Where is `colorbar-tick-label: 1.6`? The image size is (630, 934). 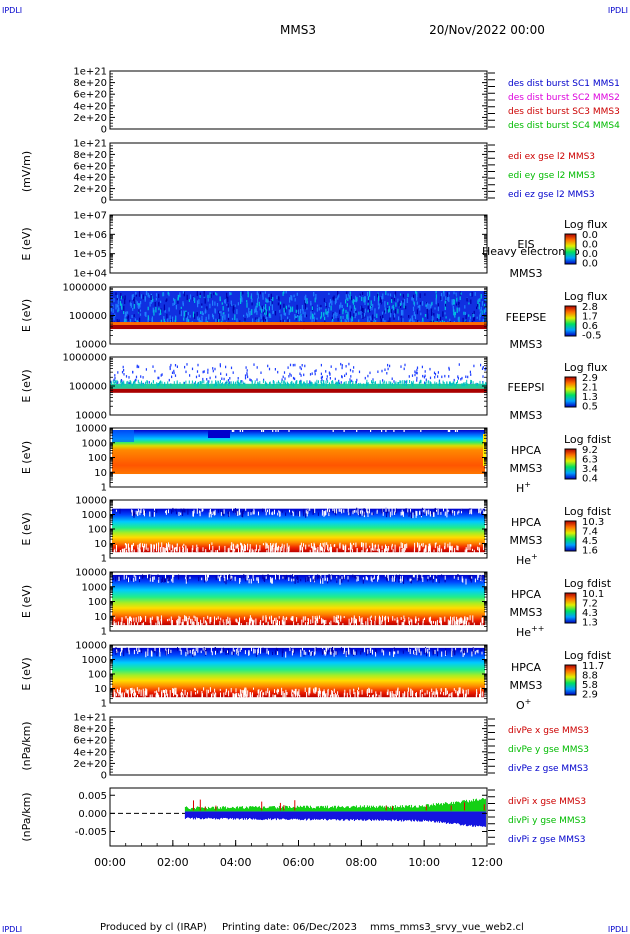
colorbar-tick-label: 1.6 is located at coordinates (590, 551).